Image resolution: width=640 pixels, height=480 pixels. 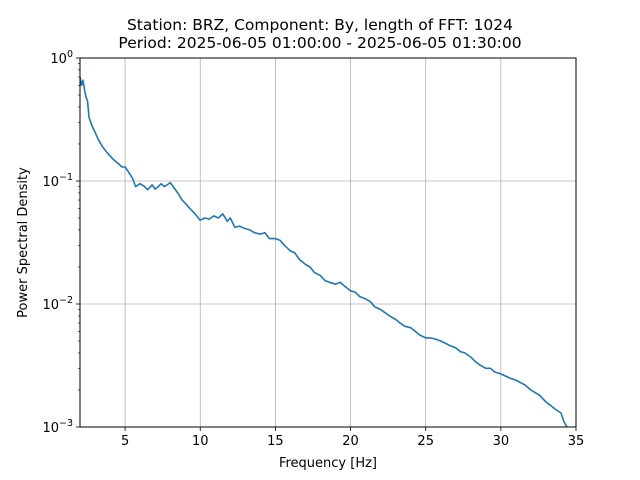 What do you see at coordinates (61, 58) in the screenshot?
I see `y-tick-label: 10⁰` at bounding box center [61, 58].